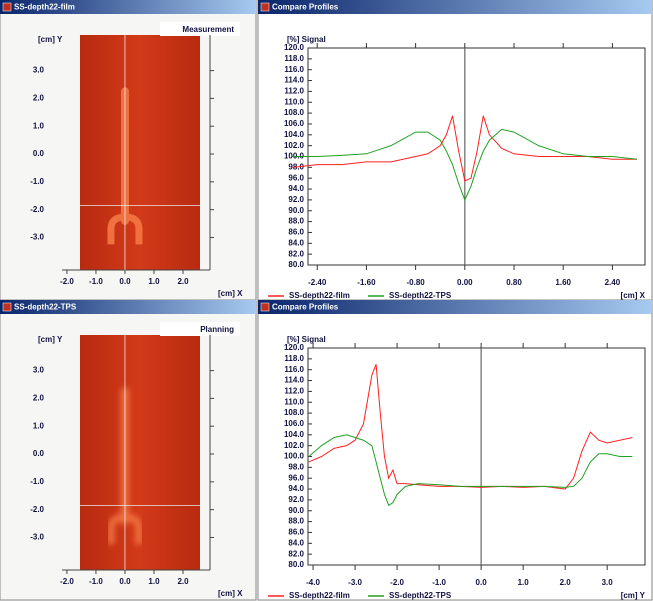 This screenshot has height=601, width=653. What do you see at coordinates (296, 521) in the screenshot?
I see `y-tick-label: 88.0` at bounding box center [296, 521].